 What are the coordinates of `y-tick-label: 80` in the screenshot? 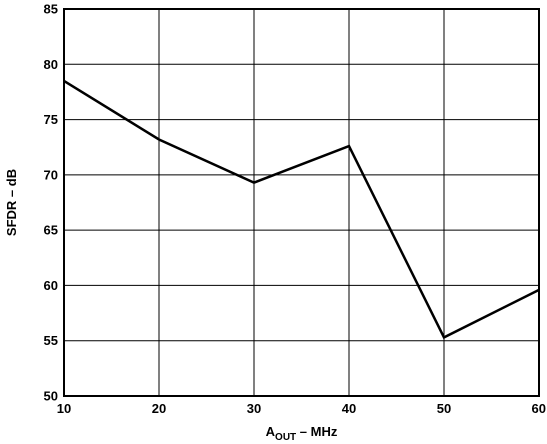 It's located at (51, 64).